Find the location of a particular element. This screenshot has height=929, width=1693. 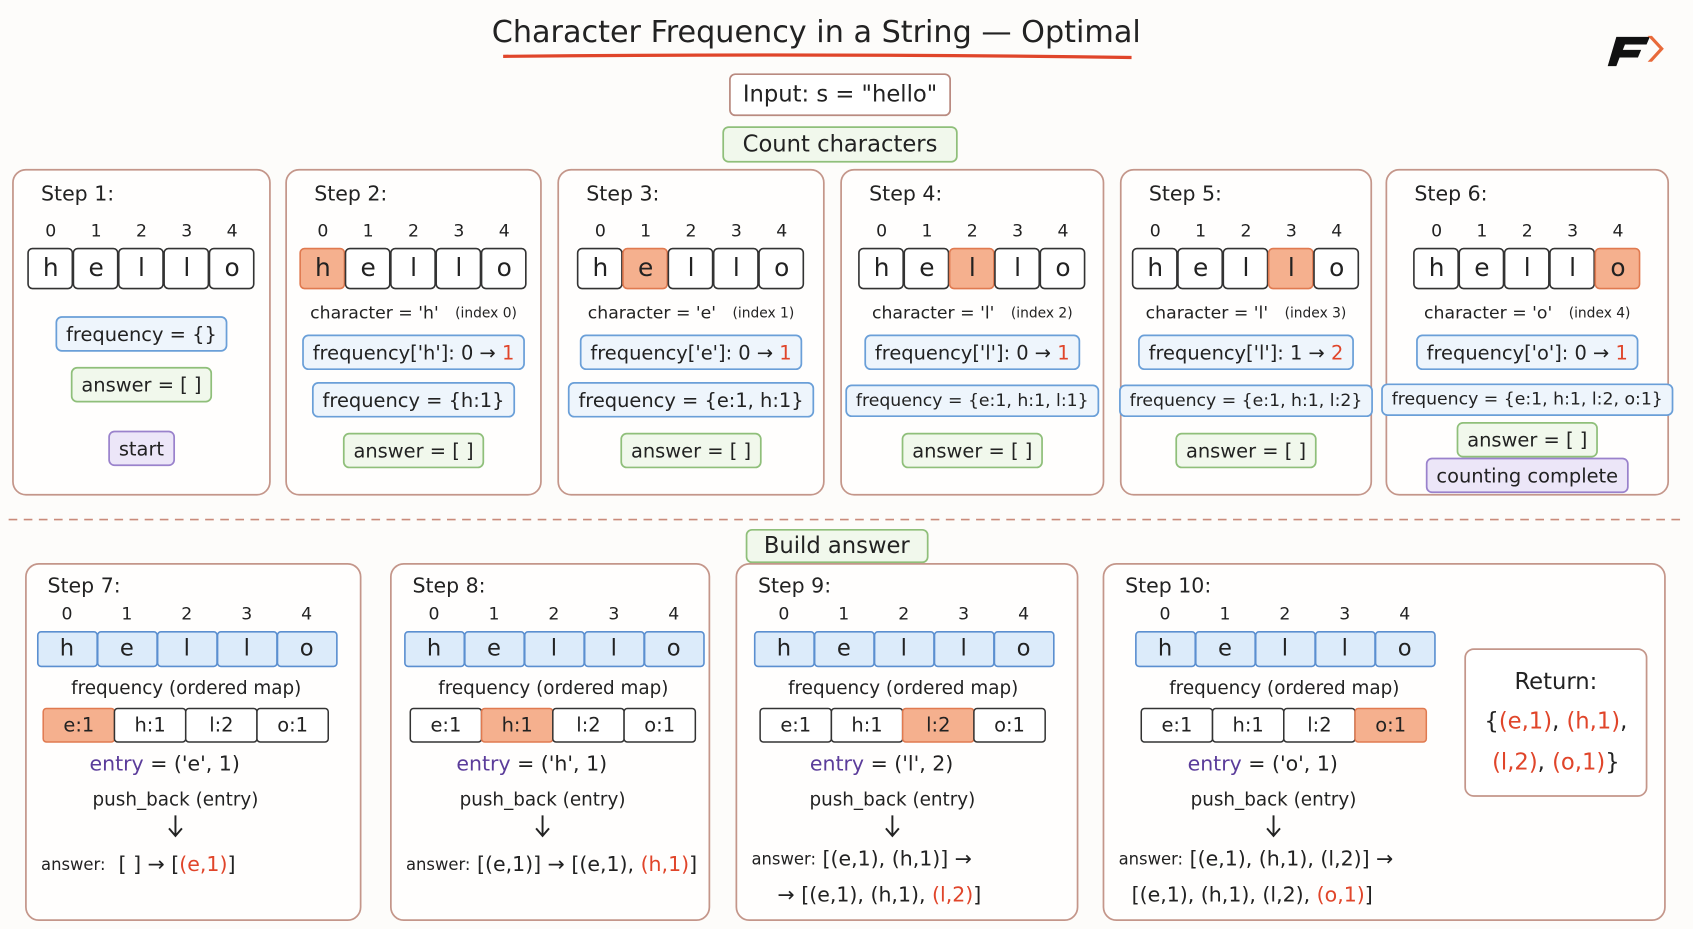

text-part: frequency = {e:1, h:1, l:2} is located at coordinates (1246, 401).